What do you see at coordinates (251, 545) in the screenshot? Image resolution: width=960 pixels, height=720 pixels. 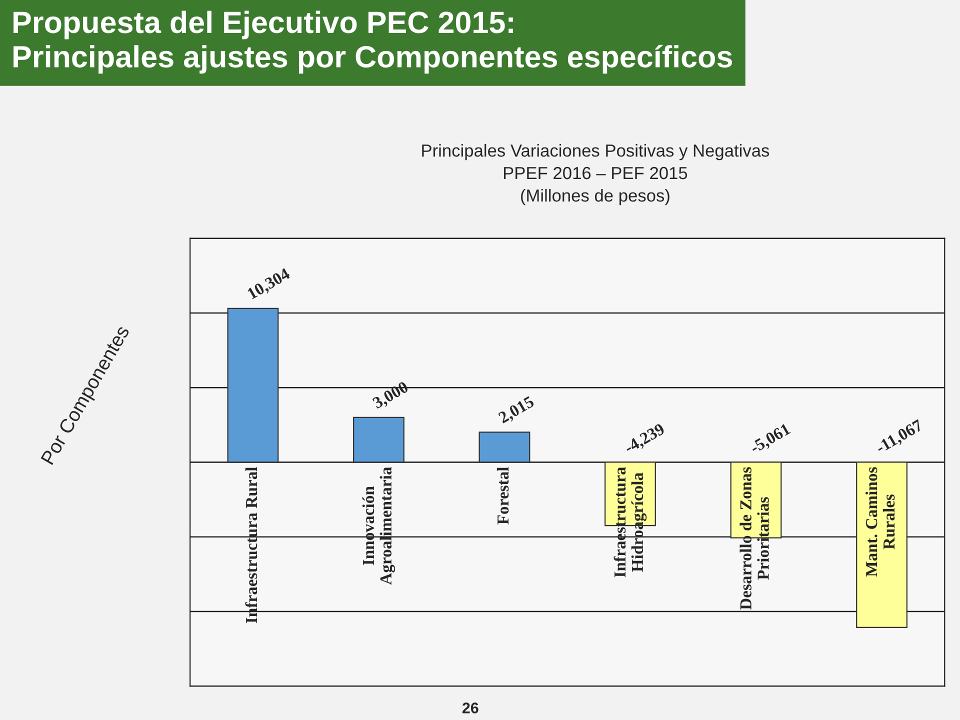 I see `x-tick-label: Infraestructura Rural` at bounding box center [251, 545].